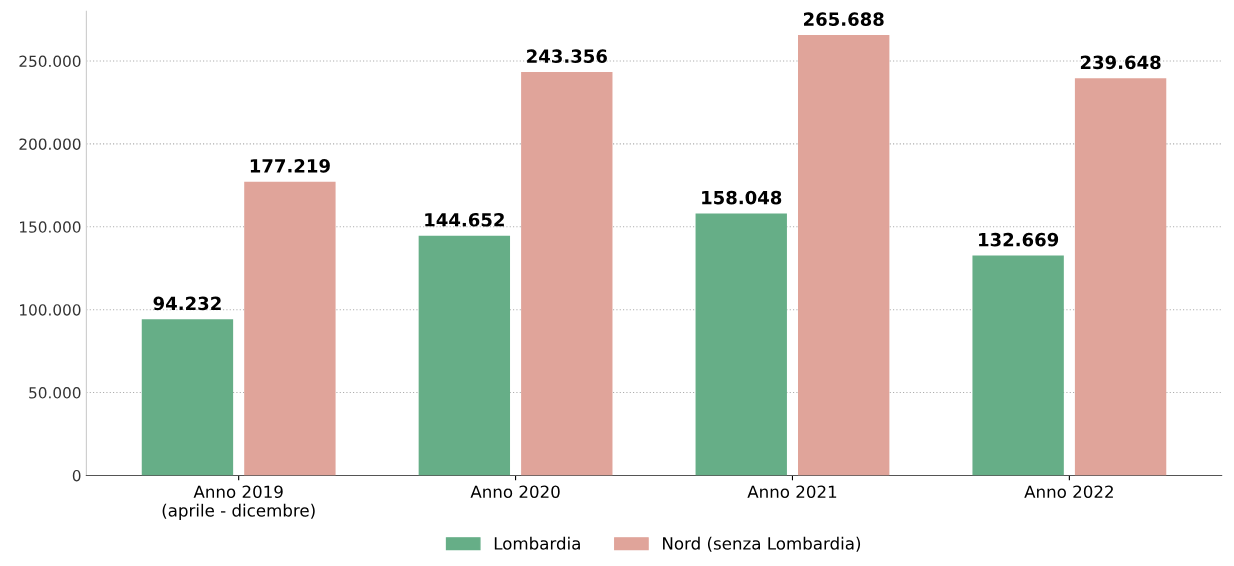 Image resolution: width=1234 pixels, height=566 pixels. What do you see at coordinates (55, 393) in the screenshot?
I see `y-tick-label: 50.000` at bounding box center [55, 393].